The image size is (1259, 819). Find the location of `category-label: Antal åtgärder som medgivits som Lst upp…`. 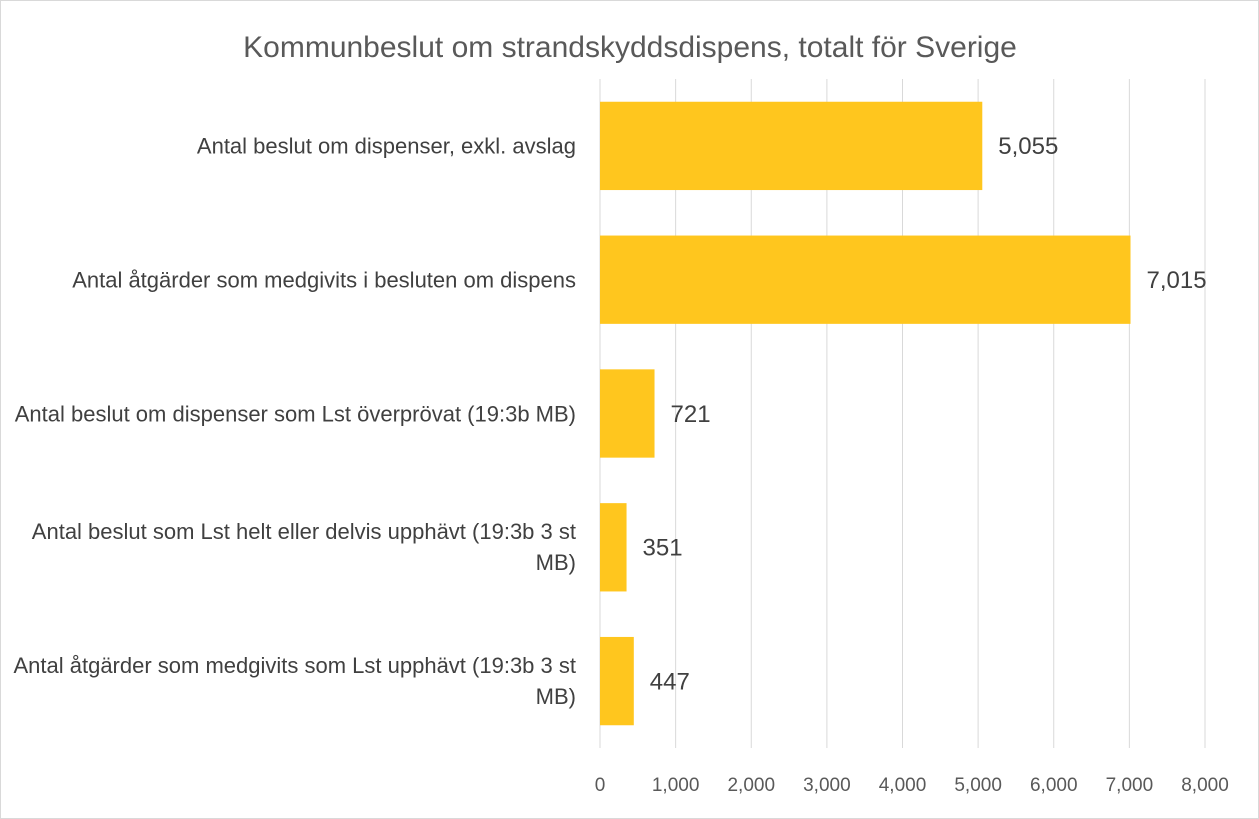

category-label: Antal åtgärder som medgivits som Lst upp… is located at coordinates (294, 681).